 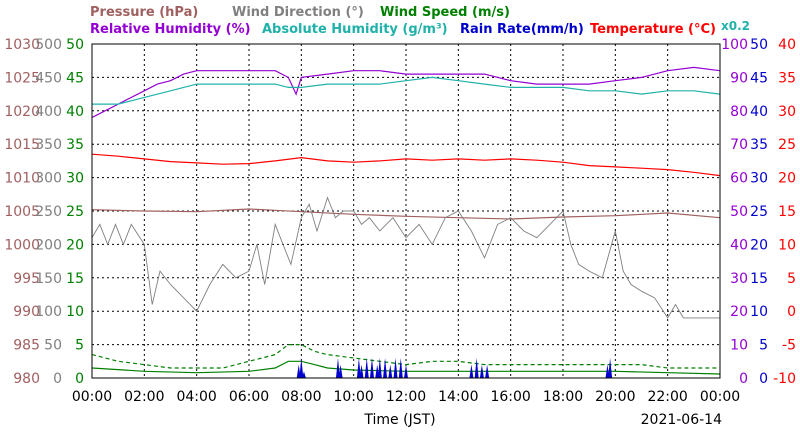 I want to click on tick-wind-speed-8: 40, so click(x=75, y=112).